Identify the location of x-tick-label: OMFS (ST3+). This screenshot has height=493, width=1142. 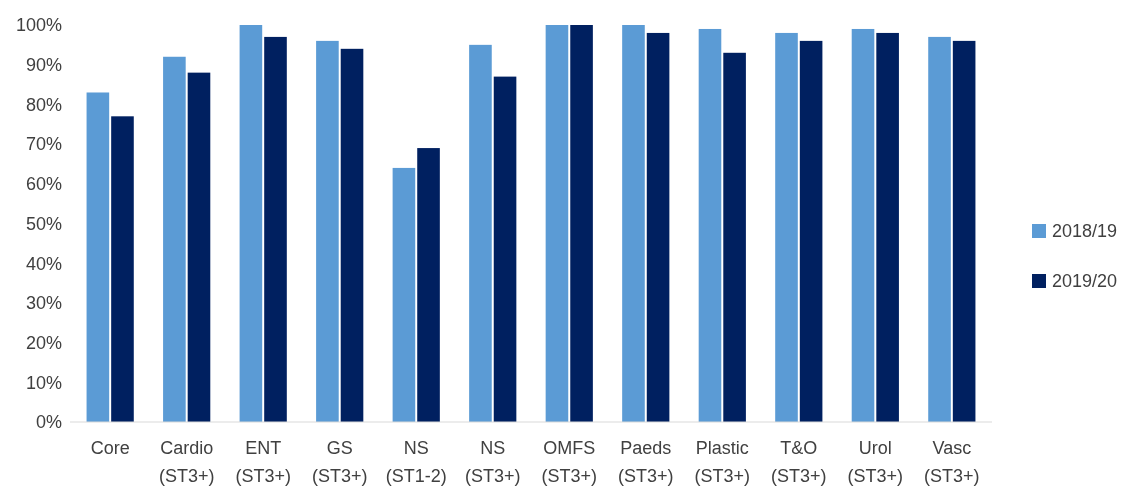
(569, 462).